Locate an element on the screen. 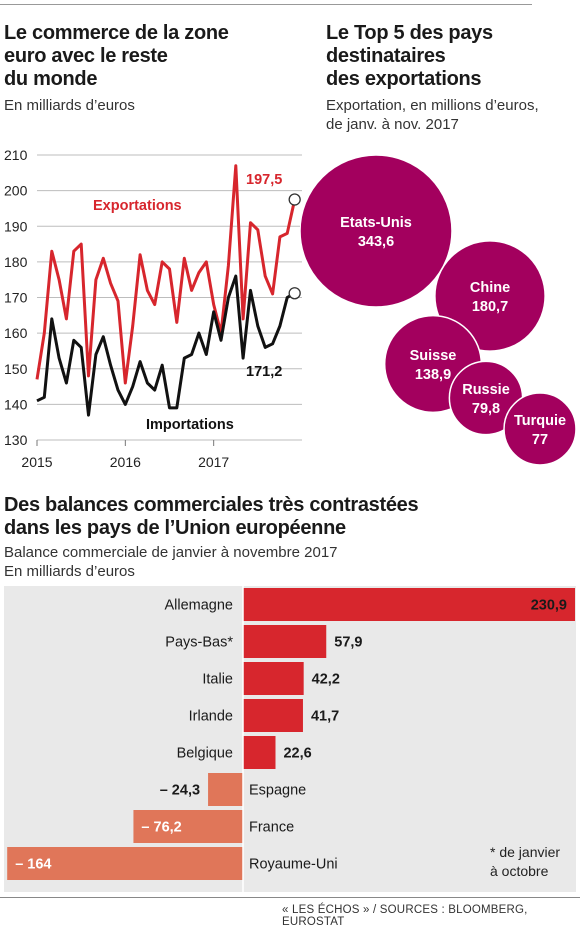 This screenshot has height=928, width=580. bar-category-label: Belgique is located at coordinates (205, 754).